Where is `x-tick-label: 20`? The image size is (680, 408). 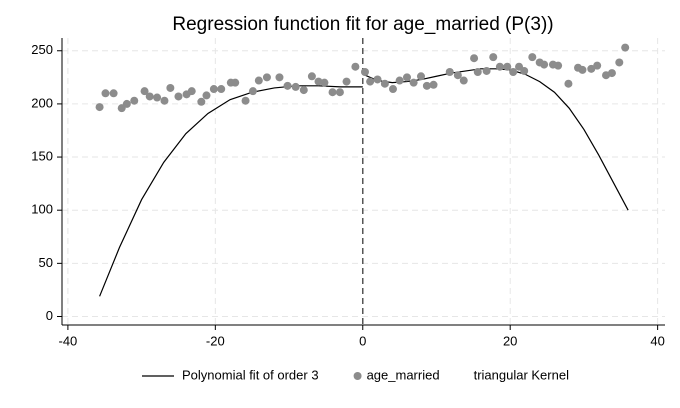 x-tick-label: 20 is located at coordinates (510, 340).